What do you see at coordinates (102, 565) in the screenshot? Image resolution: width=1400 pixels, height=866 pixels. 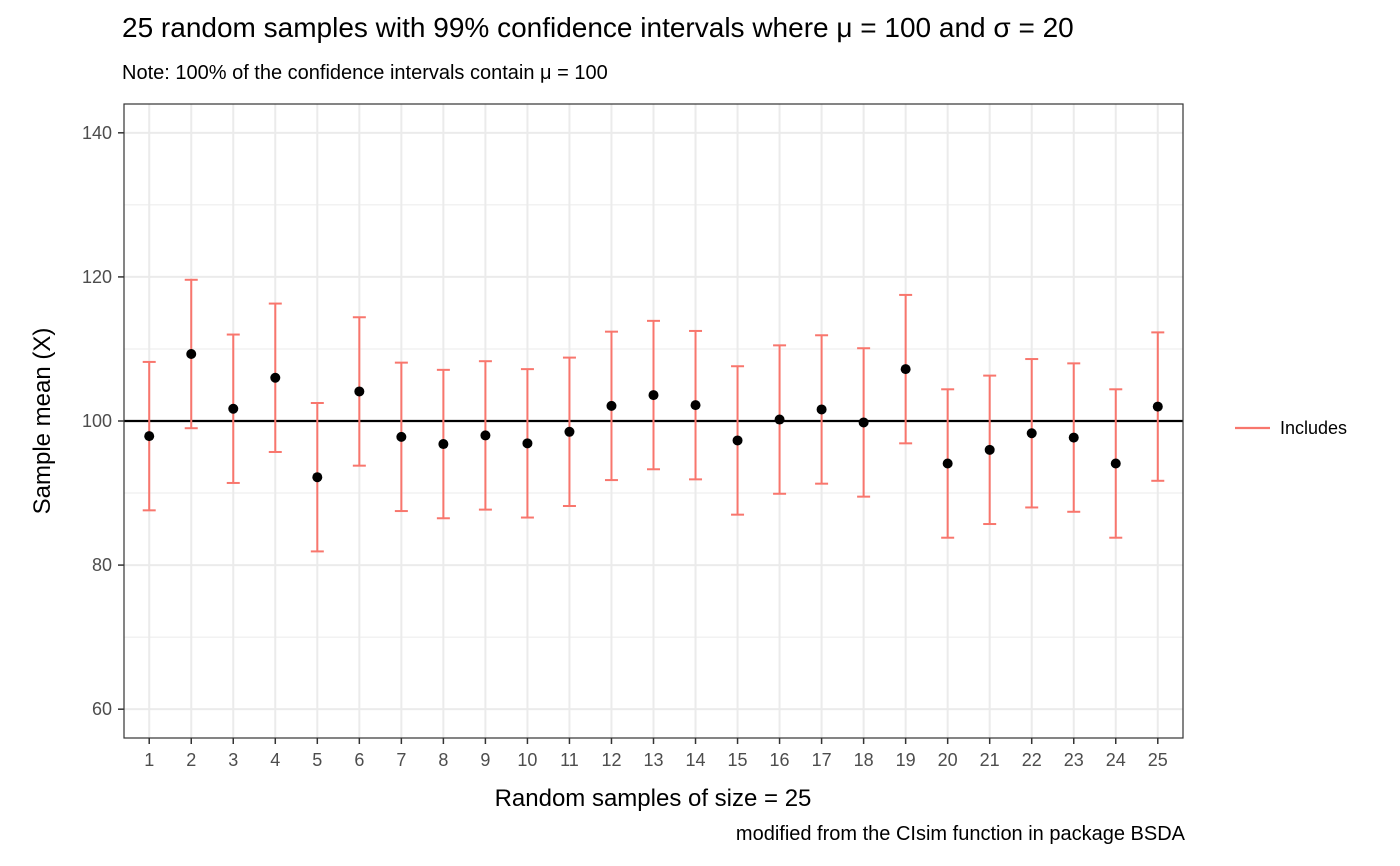 I see `y-tick-label: 80` at bounding box center [102, 565].